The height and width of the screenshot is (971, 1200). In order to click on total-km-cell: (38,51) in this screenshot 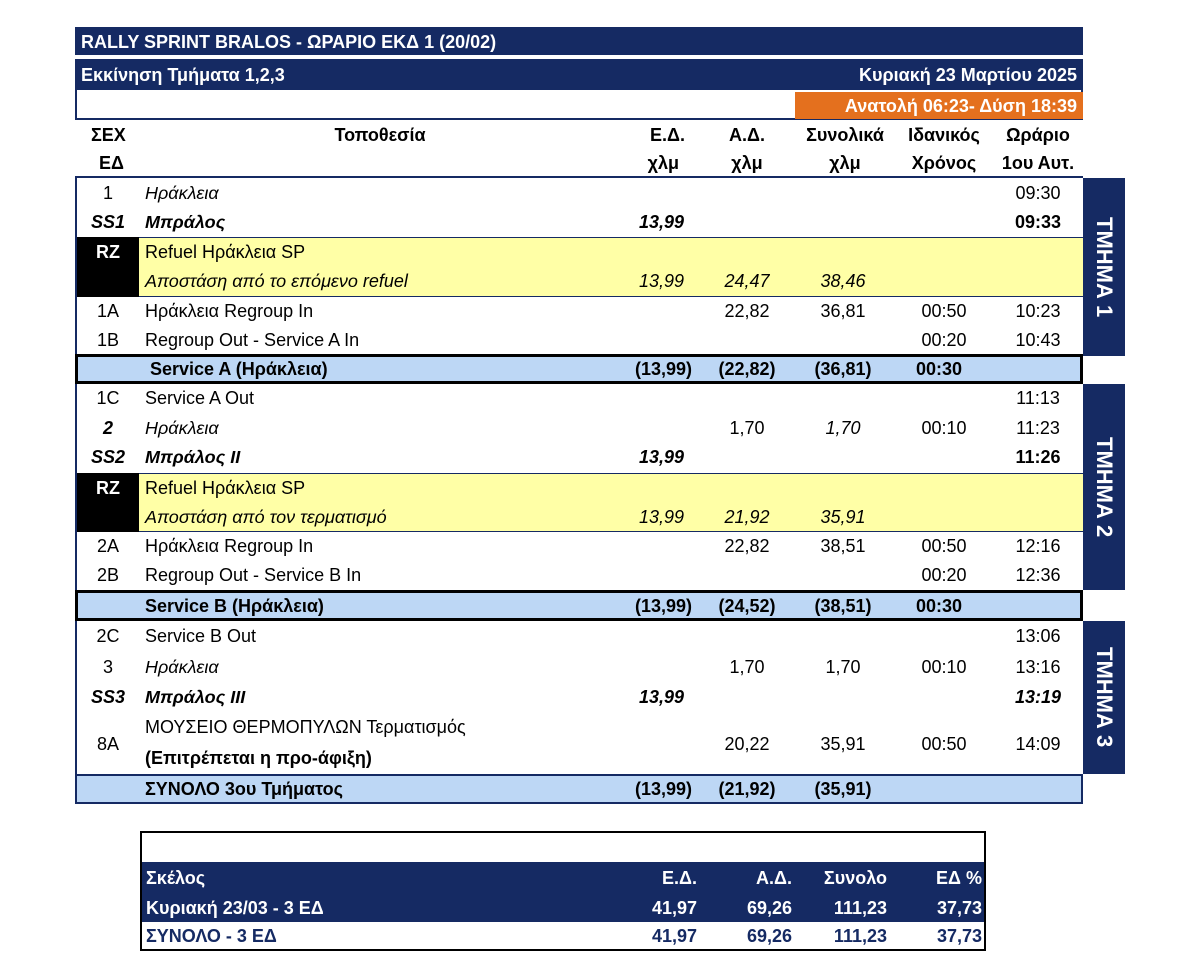, I will do `click(843, 606)`.